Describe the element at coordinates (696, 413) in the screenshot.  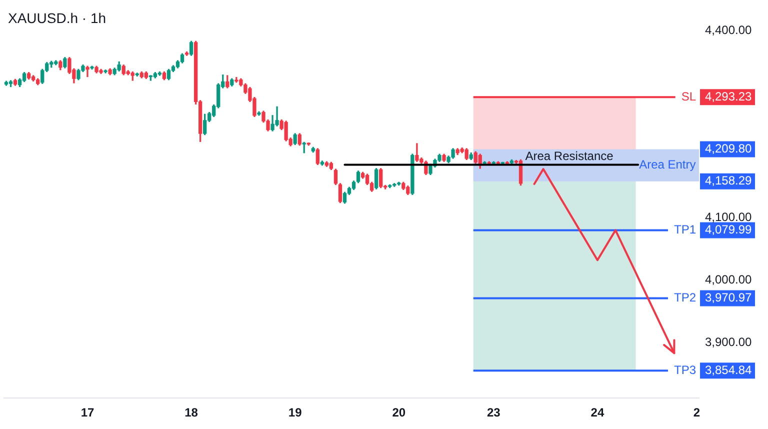
I see `x-tick-label: 2` at that location.